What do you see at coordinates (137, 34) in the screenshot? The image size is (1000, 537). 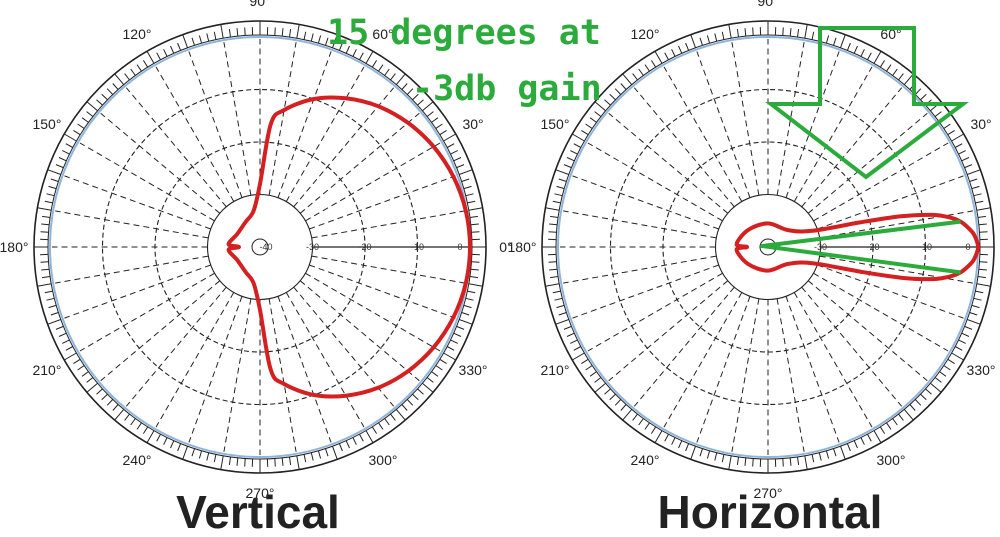 I see `vertical-angle-label-120: 120°` at bounding box center [137, 34].